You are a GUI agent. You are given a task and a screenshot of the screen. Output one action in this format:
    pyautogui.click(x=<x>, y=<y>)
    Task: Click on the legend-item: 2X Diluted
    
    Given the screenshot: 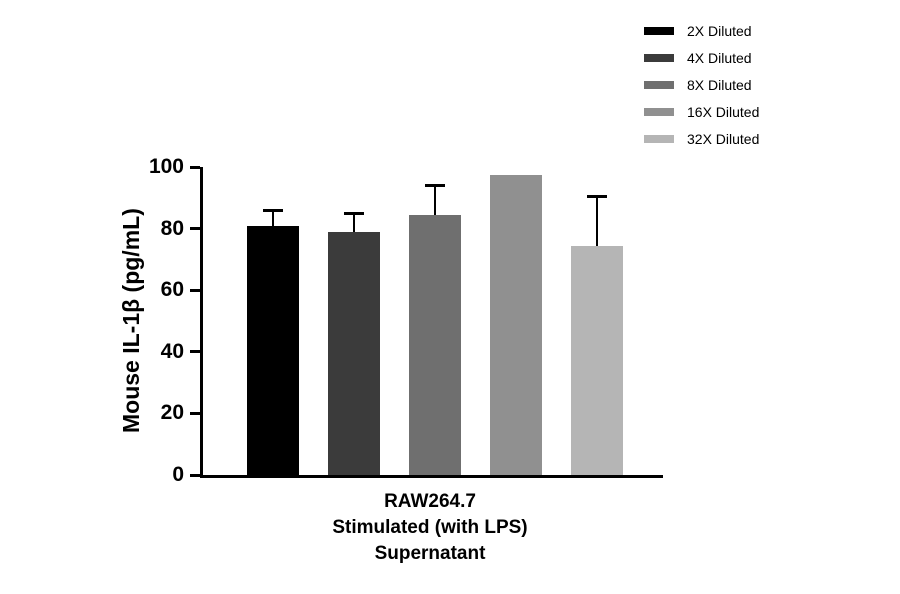 What is the action you would take?
    pyautogui.click(x=701, y=31)
    